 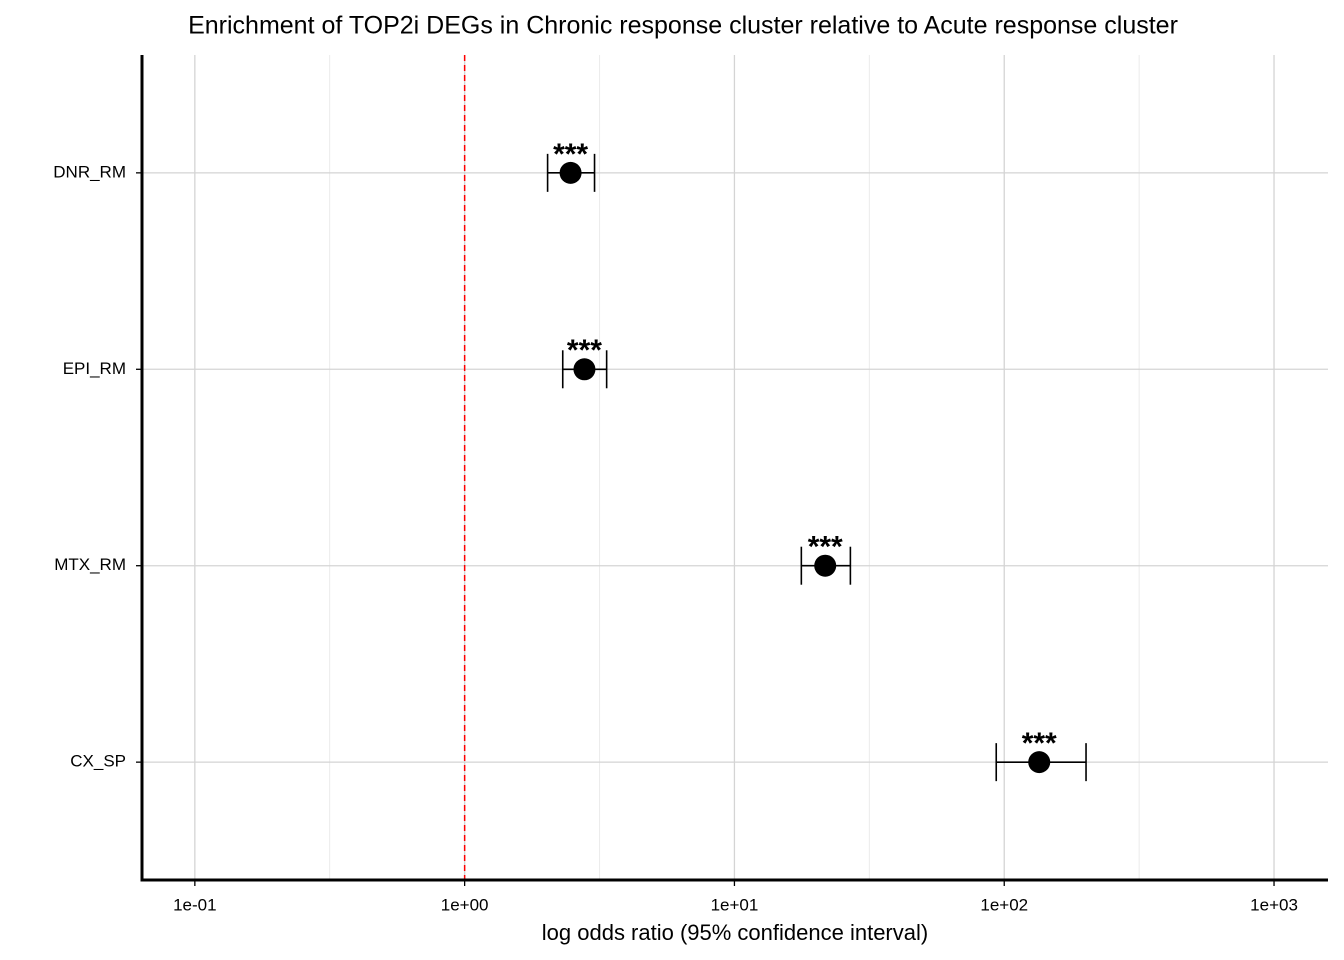 What do you see at coordinates (94, 368) in the screenshot?
I see `y-tick-label: EPI_RM` at bounding box center [94, 368].